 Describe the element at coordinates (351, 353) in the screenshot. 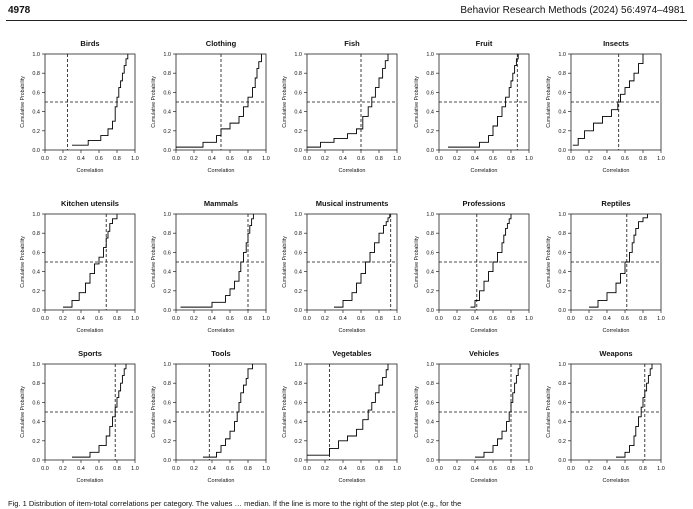

I see `chart-title: Vegetables` at that location.